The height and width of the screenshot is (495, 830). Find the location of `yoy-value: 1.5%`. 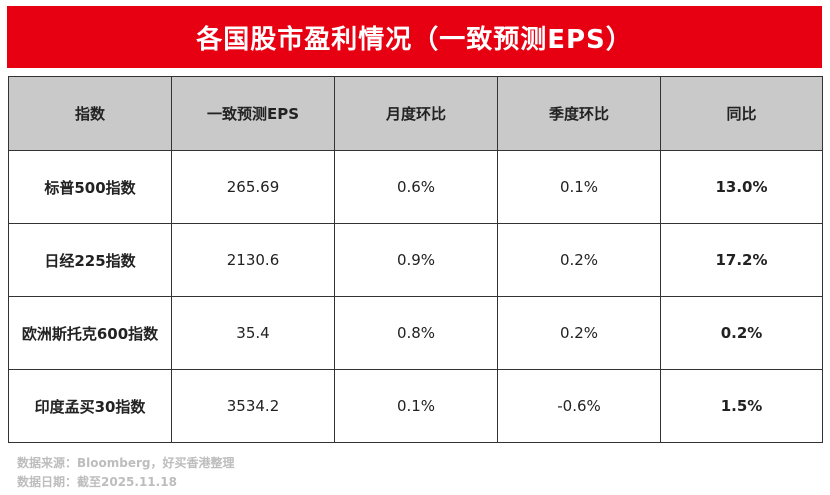

yoy-value: 1.5% is located at coordinates (741, 406).